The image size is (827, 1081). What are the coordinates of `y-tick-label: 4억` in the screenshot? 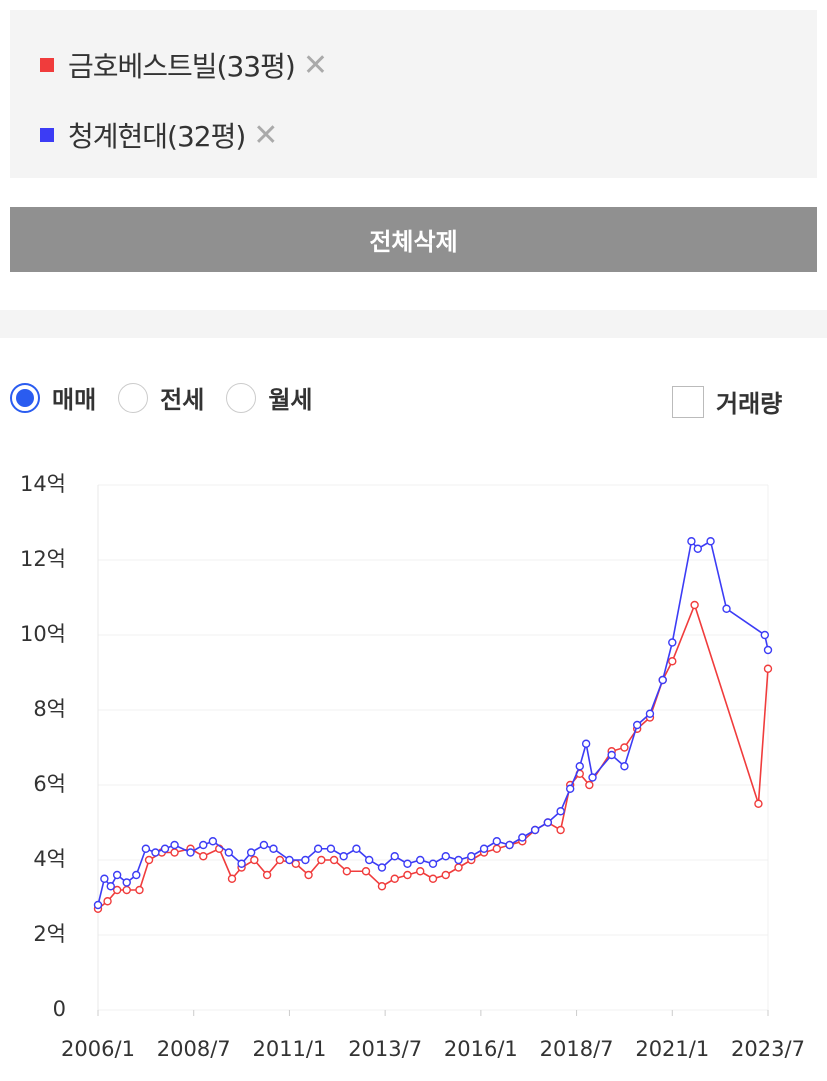 It's located at (49, 859).